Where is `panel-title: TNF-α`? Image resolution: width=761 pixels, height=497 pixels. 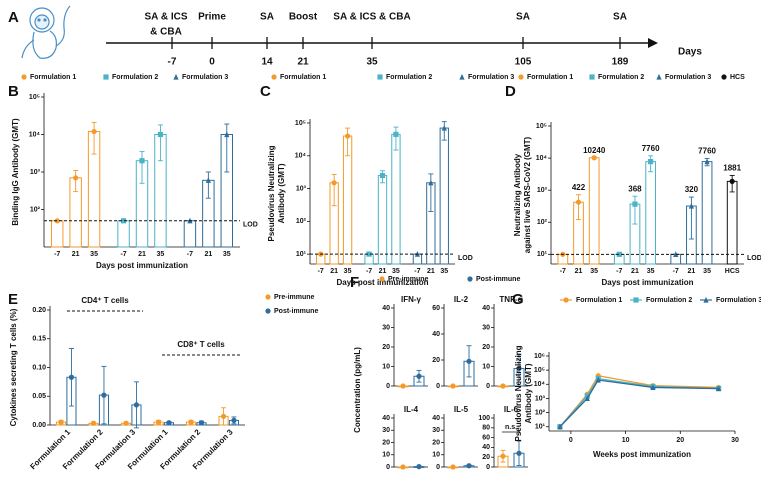 panel-title: TNF-α is located at coordinates (510, 299).